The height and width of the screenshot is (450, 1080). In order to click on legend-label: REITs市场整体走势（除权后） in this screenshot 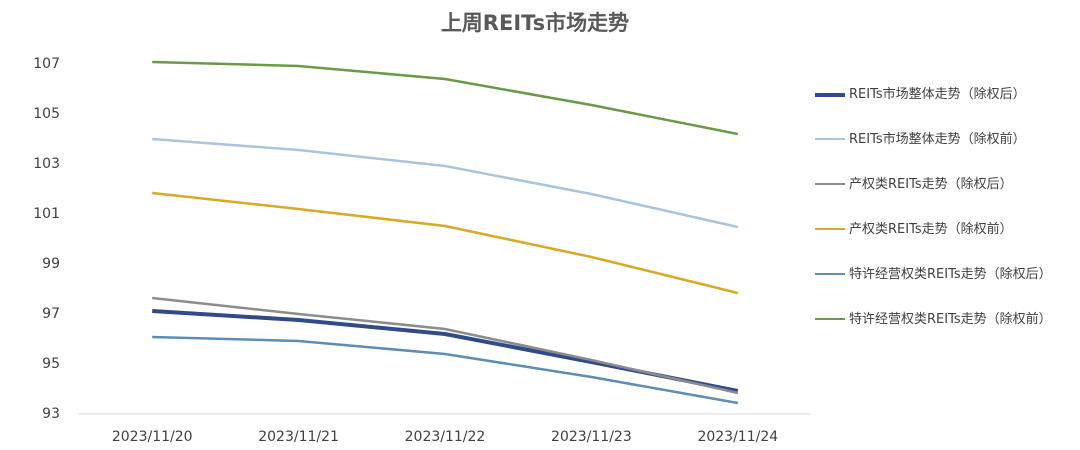, I will do `click(937, 94)`.